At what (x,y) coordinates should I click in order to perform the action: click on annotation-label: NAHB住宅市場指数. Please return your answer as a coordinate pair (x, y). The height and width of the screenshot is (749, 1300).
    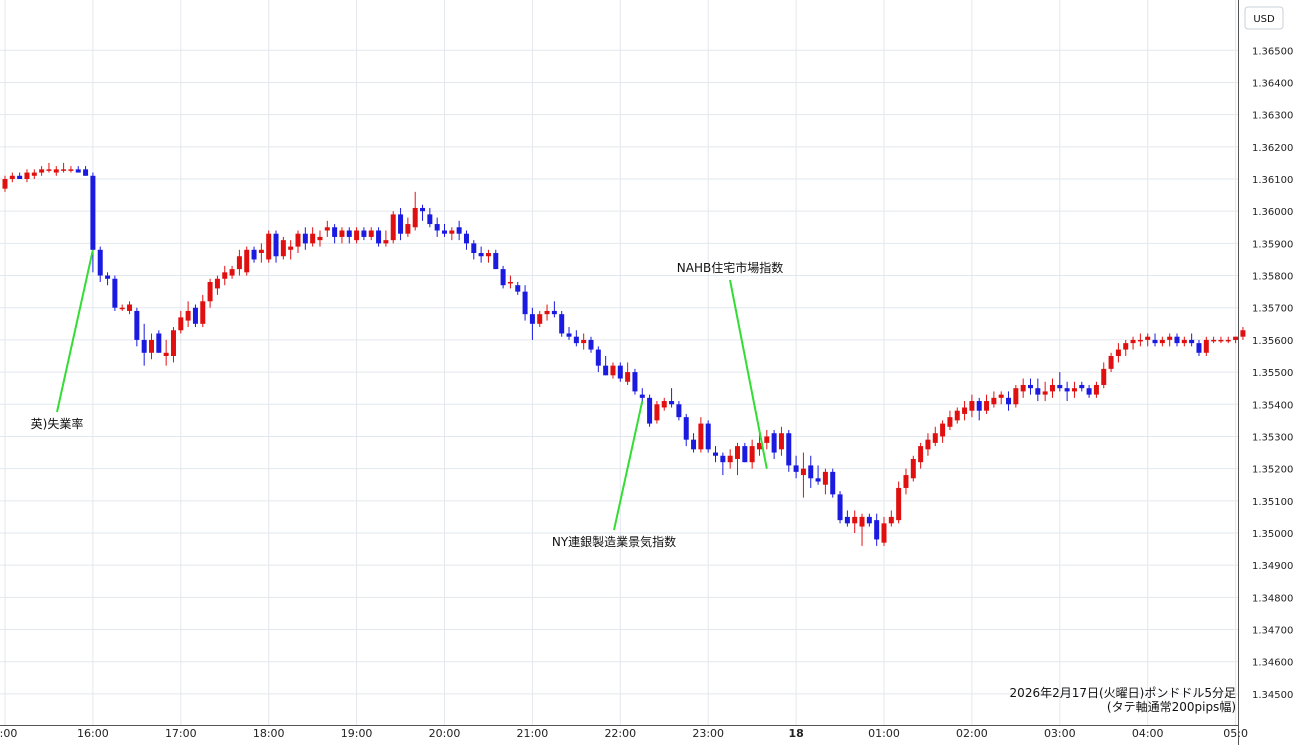
    Looking at the image, I should click on (730, 267).